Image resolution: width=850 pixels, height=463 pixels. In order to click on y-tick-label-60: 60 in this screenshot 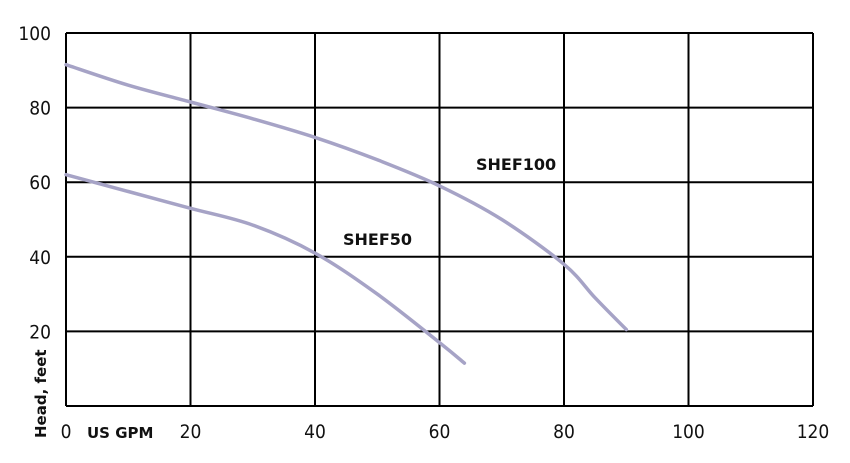, I will do `click(40, 183)`.